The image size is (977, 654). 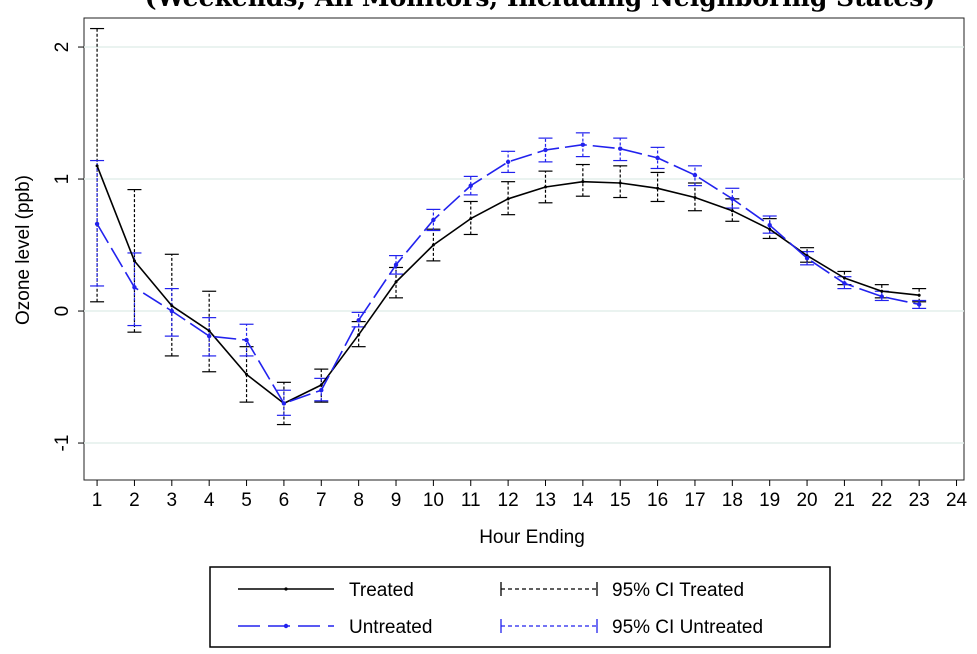 I want to click on legend-ci-untreated-label: 95% CI Untreated, so click(x=687, y=627).